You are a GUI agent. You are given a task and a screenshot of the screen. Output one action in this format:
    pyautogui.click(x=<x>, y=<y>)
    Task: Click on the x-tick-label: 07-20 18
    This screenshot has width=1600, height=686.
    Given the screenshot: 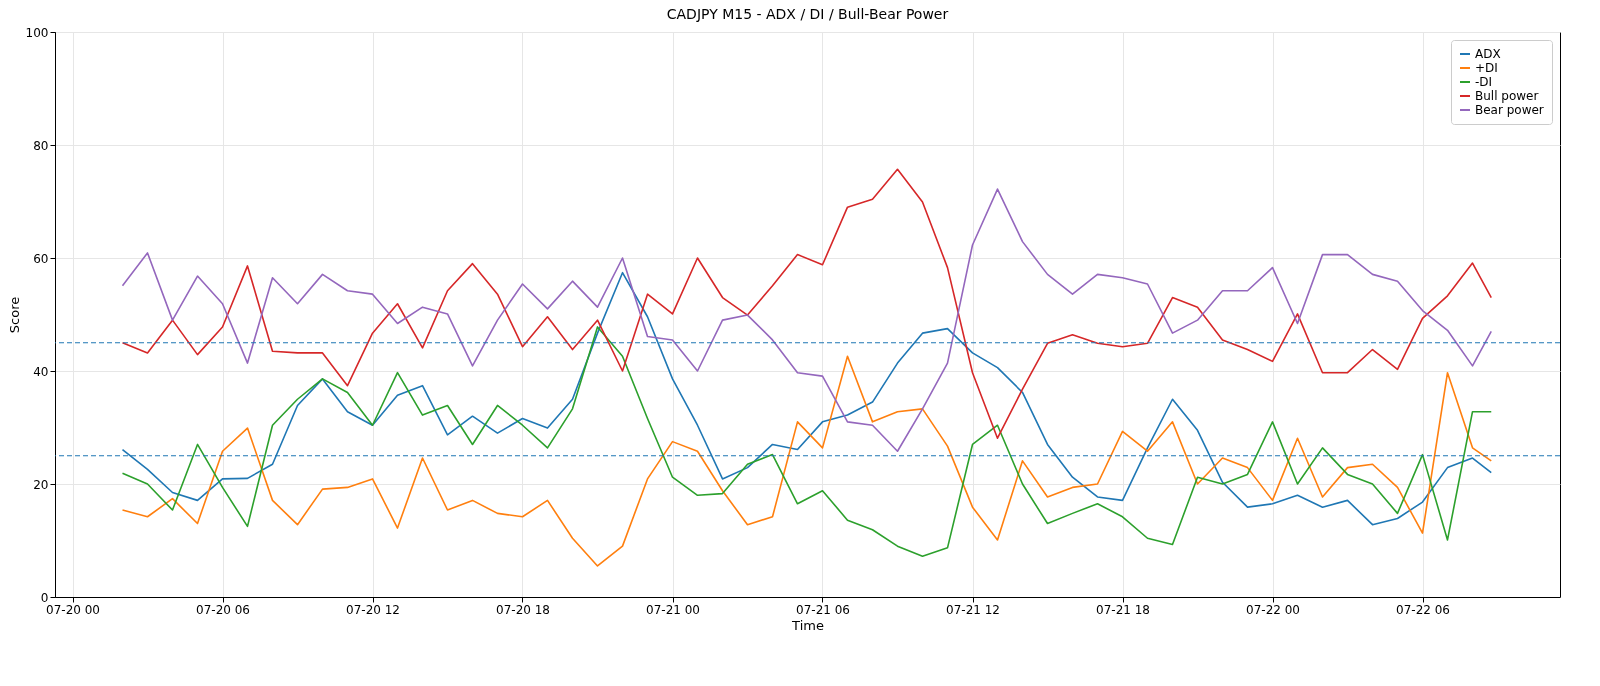 What is the action you would take?
    pyautogui.click(x=523, y=609)
    